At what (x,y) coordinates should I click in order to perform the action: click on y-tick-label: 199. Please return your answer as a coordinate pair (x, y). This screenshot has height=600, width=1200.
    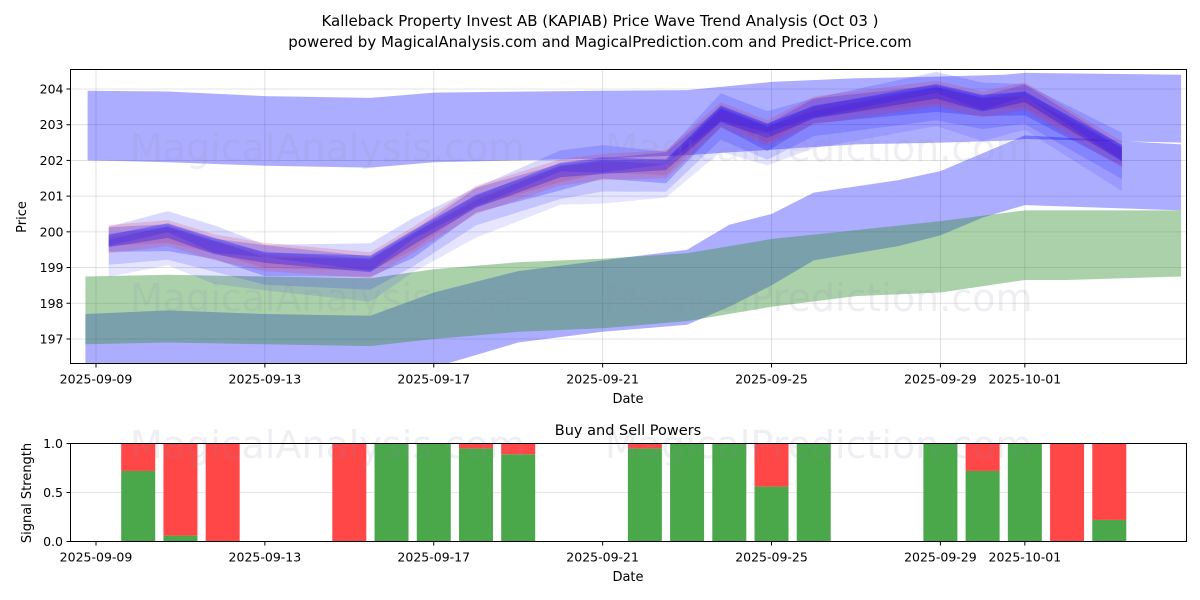
    Looking at the image, I should click on (52, 267).